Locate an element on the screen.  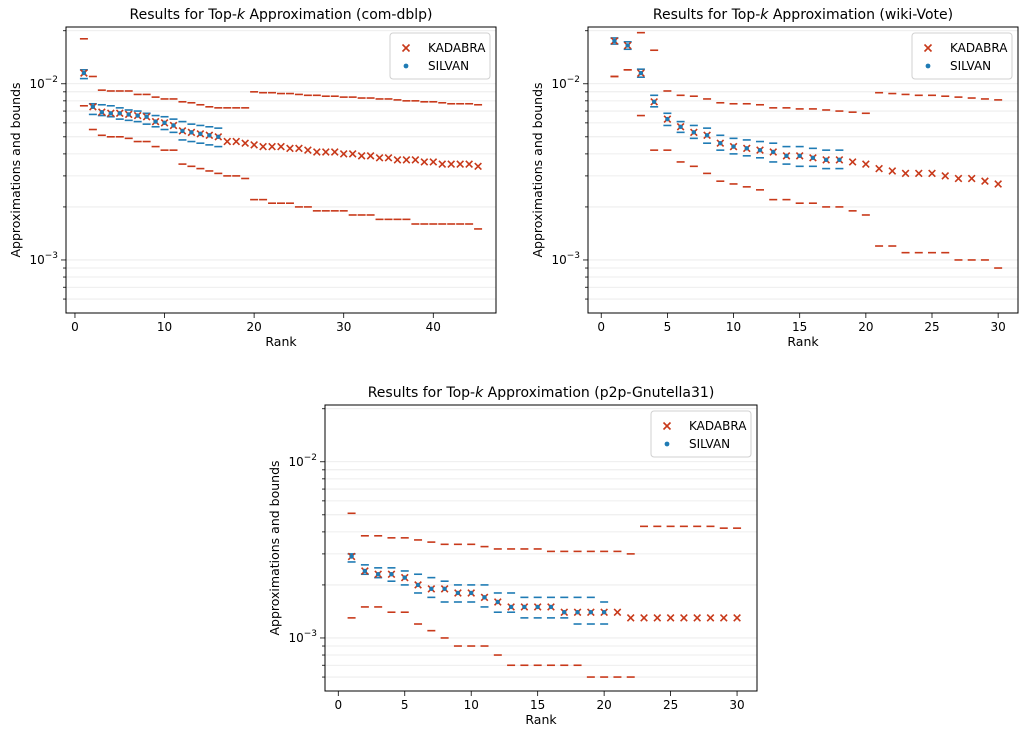
x-tick-label: 25 is located at coordinates (670, 705).